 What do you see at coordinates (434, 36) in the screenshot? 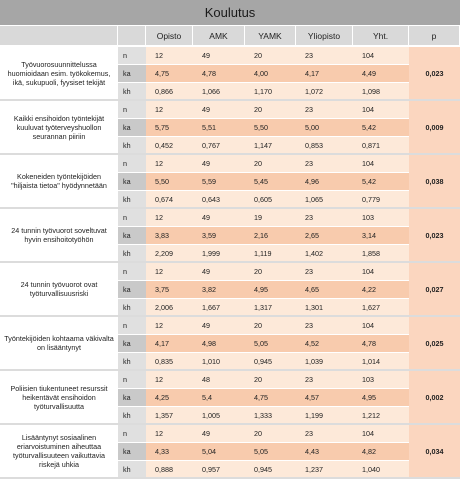
I see `column-header-p: p` at bounding box center [434, 36].